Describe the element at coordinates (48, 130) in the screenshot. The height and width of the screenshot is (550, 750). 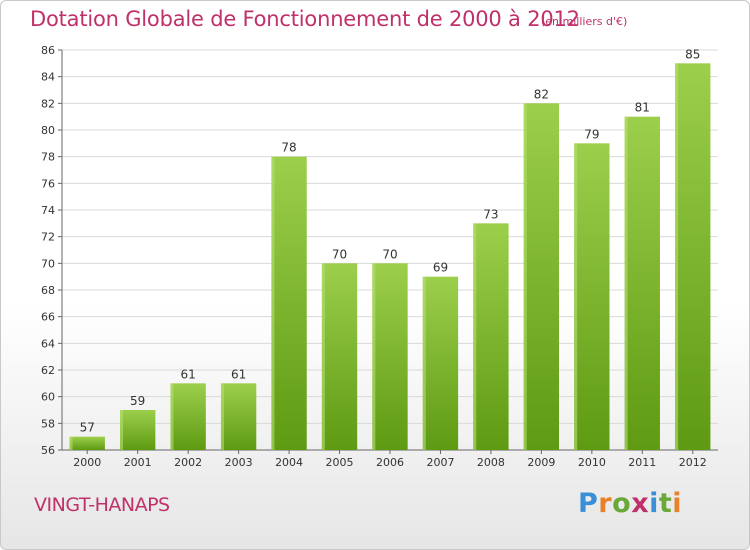
I see `y-tick-label: 80` at that location.